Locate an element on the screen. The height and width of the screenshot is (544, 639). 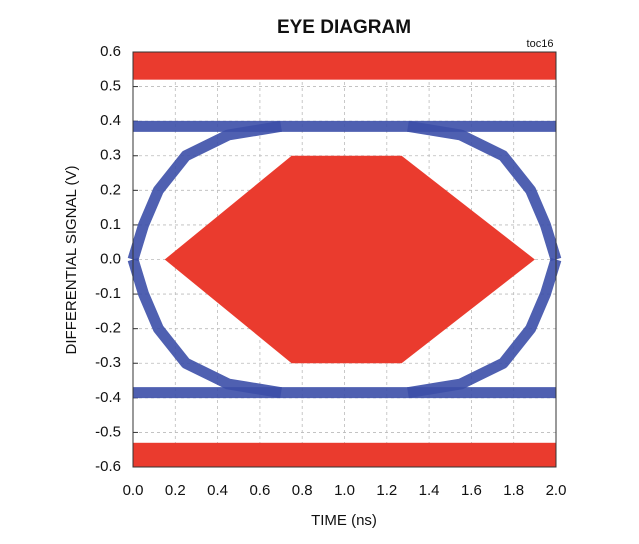
y-tick-label: -0.6 is located at coordinates (108, 466).